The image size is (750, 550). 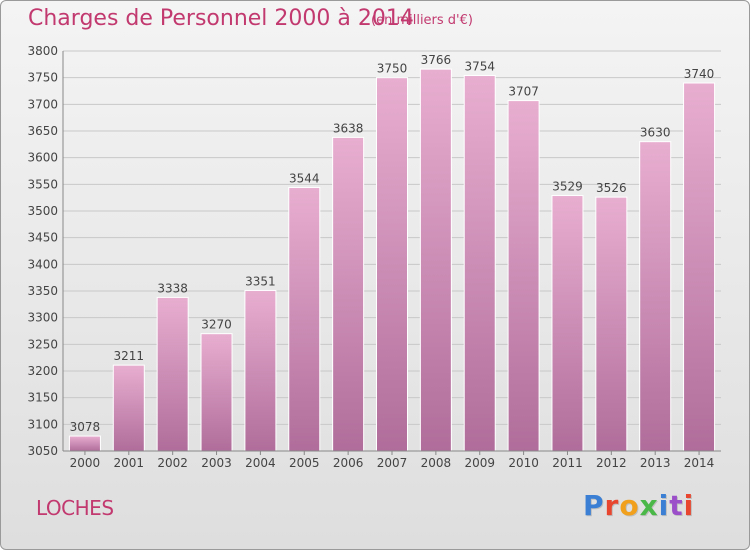 I want to click on y-tick-label: 3400, so click(x=42, y=264).